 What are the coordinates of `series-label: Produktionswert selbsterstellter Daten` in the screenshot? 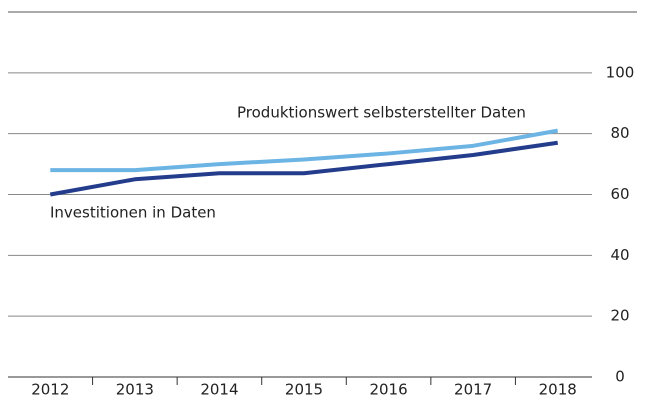 It's located at (381, 113).